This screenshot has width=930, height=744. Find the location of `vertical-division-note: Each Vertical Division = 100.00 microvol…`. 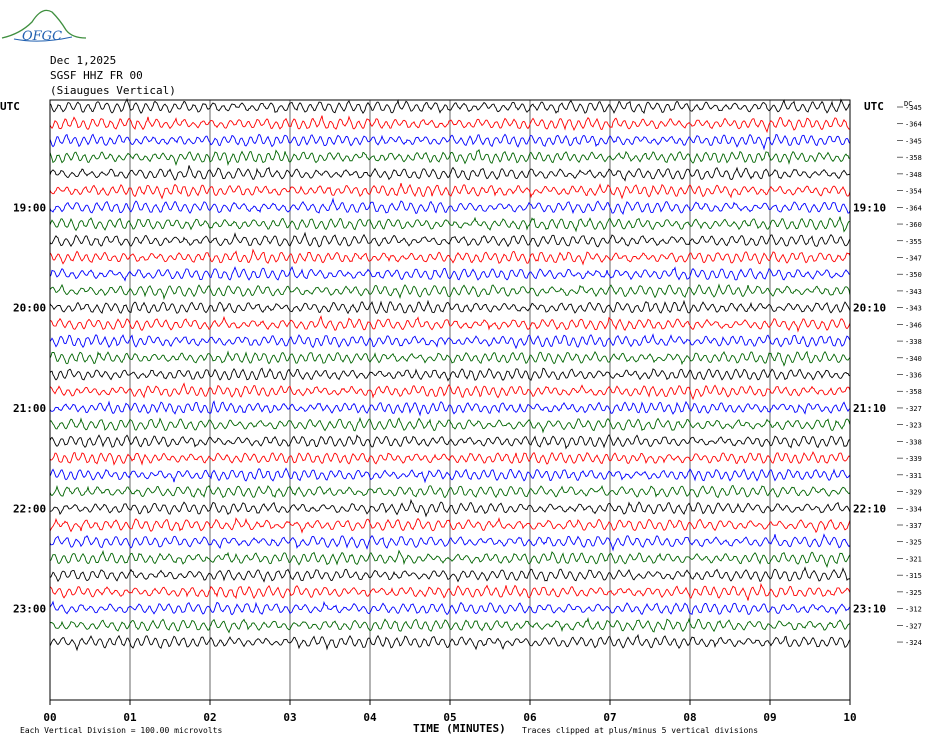

vertical-division-note: Each Vertical Division = 100.00 microvol… is located at coordinates (121, 730).